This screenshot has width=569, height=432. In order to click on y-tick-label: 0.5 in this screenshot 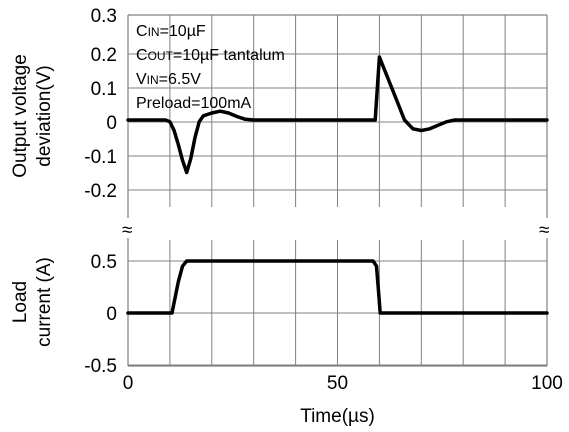, I will do `click(104, 262)`.